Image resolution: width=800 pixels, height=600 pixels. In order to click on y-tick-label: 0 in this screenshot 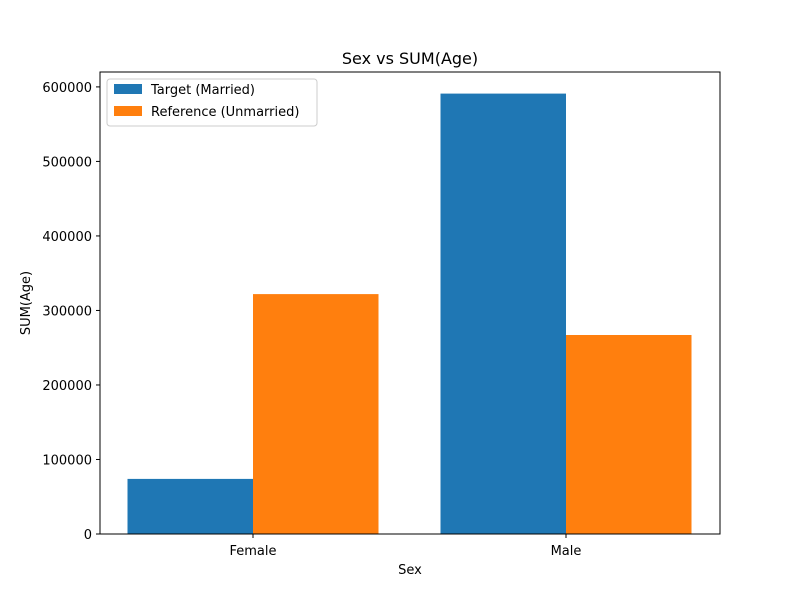, I will do `click(88, 535)`.